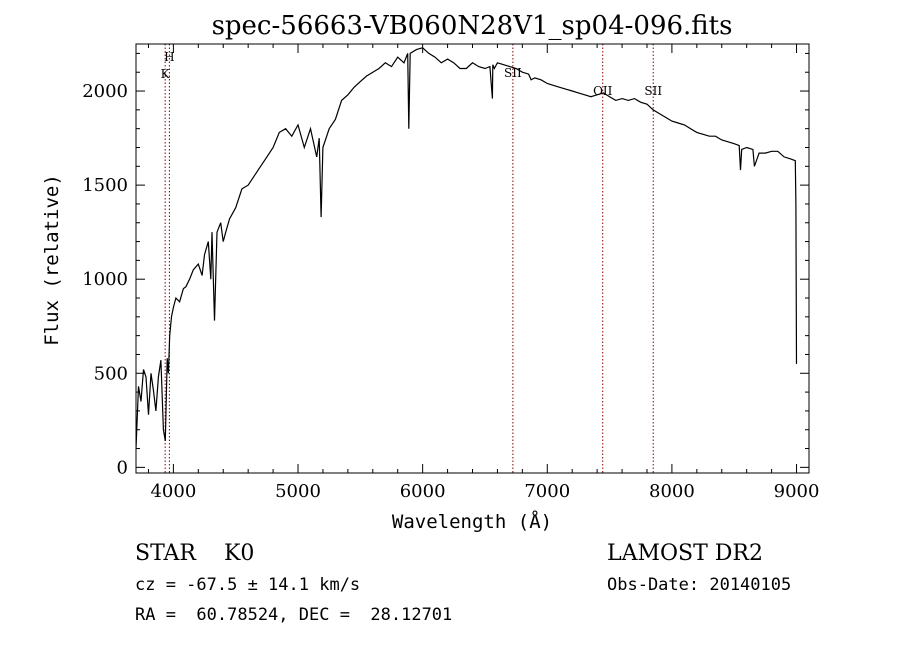 Image resolution: width=900 pixels, height=649 pixels. What do you see at coordinates (173, 491) in the screenshot?
I see `x-tick-label: 4000` at bounding box center [173, 491].